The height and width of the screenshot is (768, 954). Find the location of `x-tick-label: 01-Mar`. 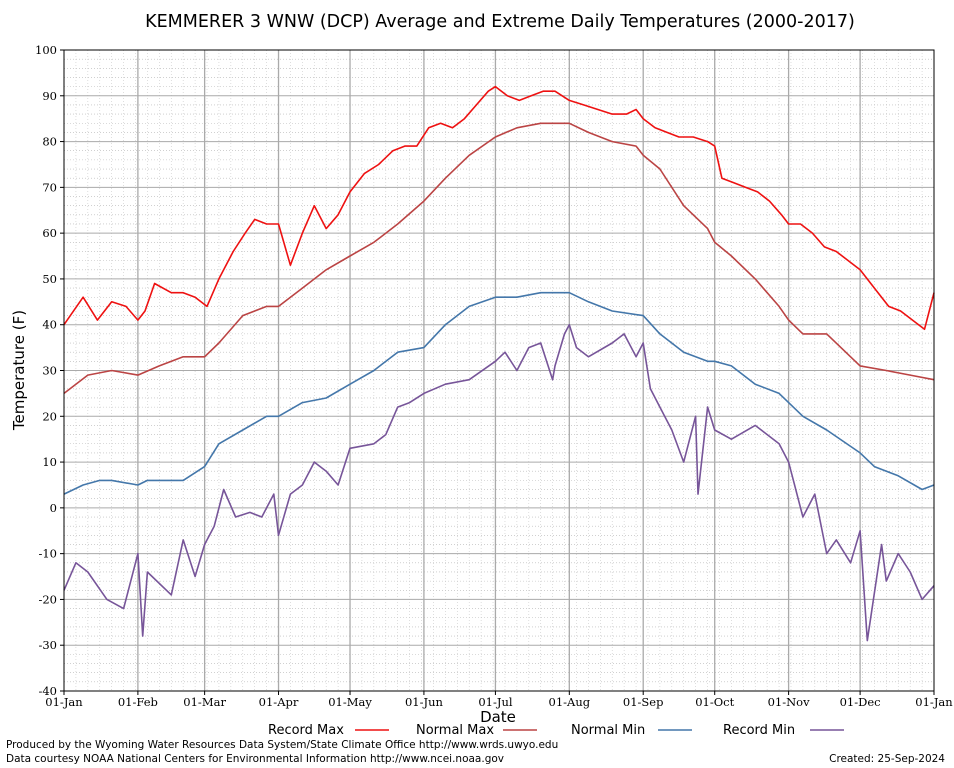

x-tick-label: 01-Mar is located at coordinates (204, 702).